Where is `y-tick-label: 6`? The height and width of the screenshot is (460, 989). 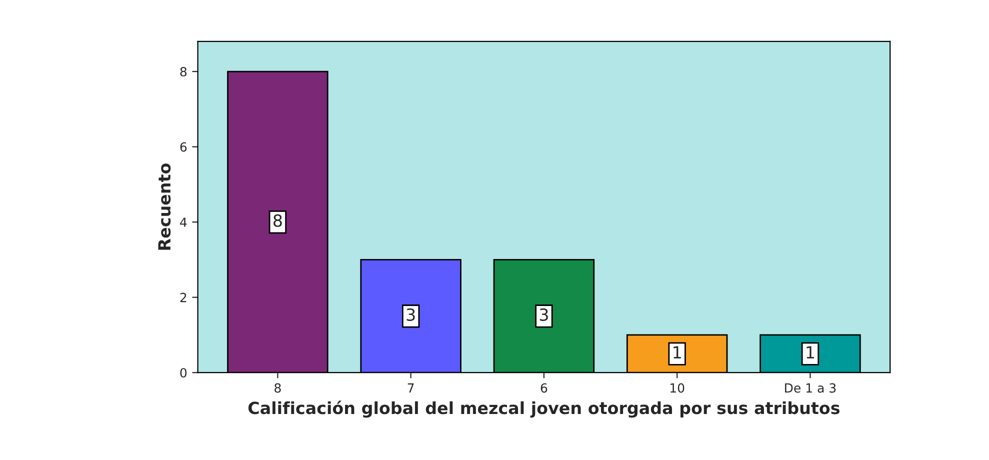
y-tick-label: 6 is located at coordinates (183, 147).